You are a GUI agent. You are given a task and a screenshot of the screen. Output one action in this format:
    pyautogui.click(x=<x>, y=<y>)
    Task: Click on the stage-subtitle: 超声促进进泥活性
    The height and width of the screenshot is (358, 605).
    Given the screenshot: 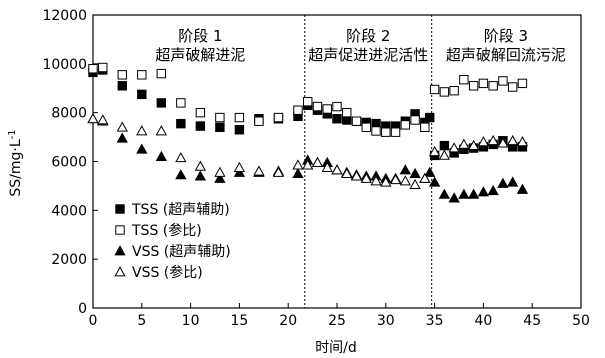 What is the action you would take?
    pyautogui.click(x=368, y=55)
    